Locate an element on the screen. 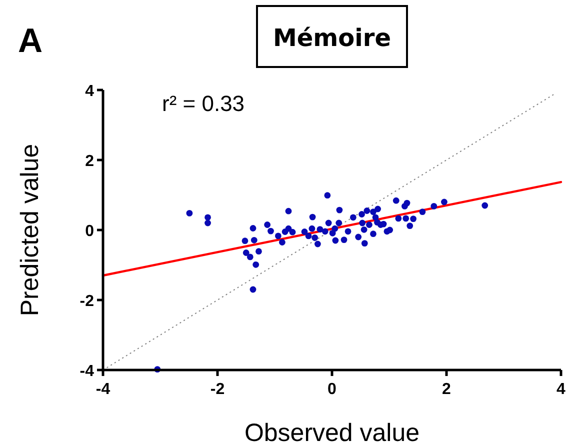 This screenshot has height=447, width=577. x-axis-title: Observed value is located at coordinates (332, 433).